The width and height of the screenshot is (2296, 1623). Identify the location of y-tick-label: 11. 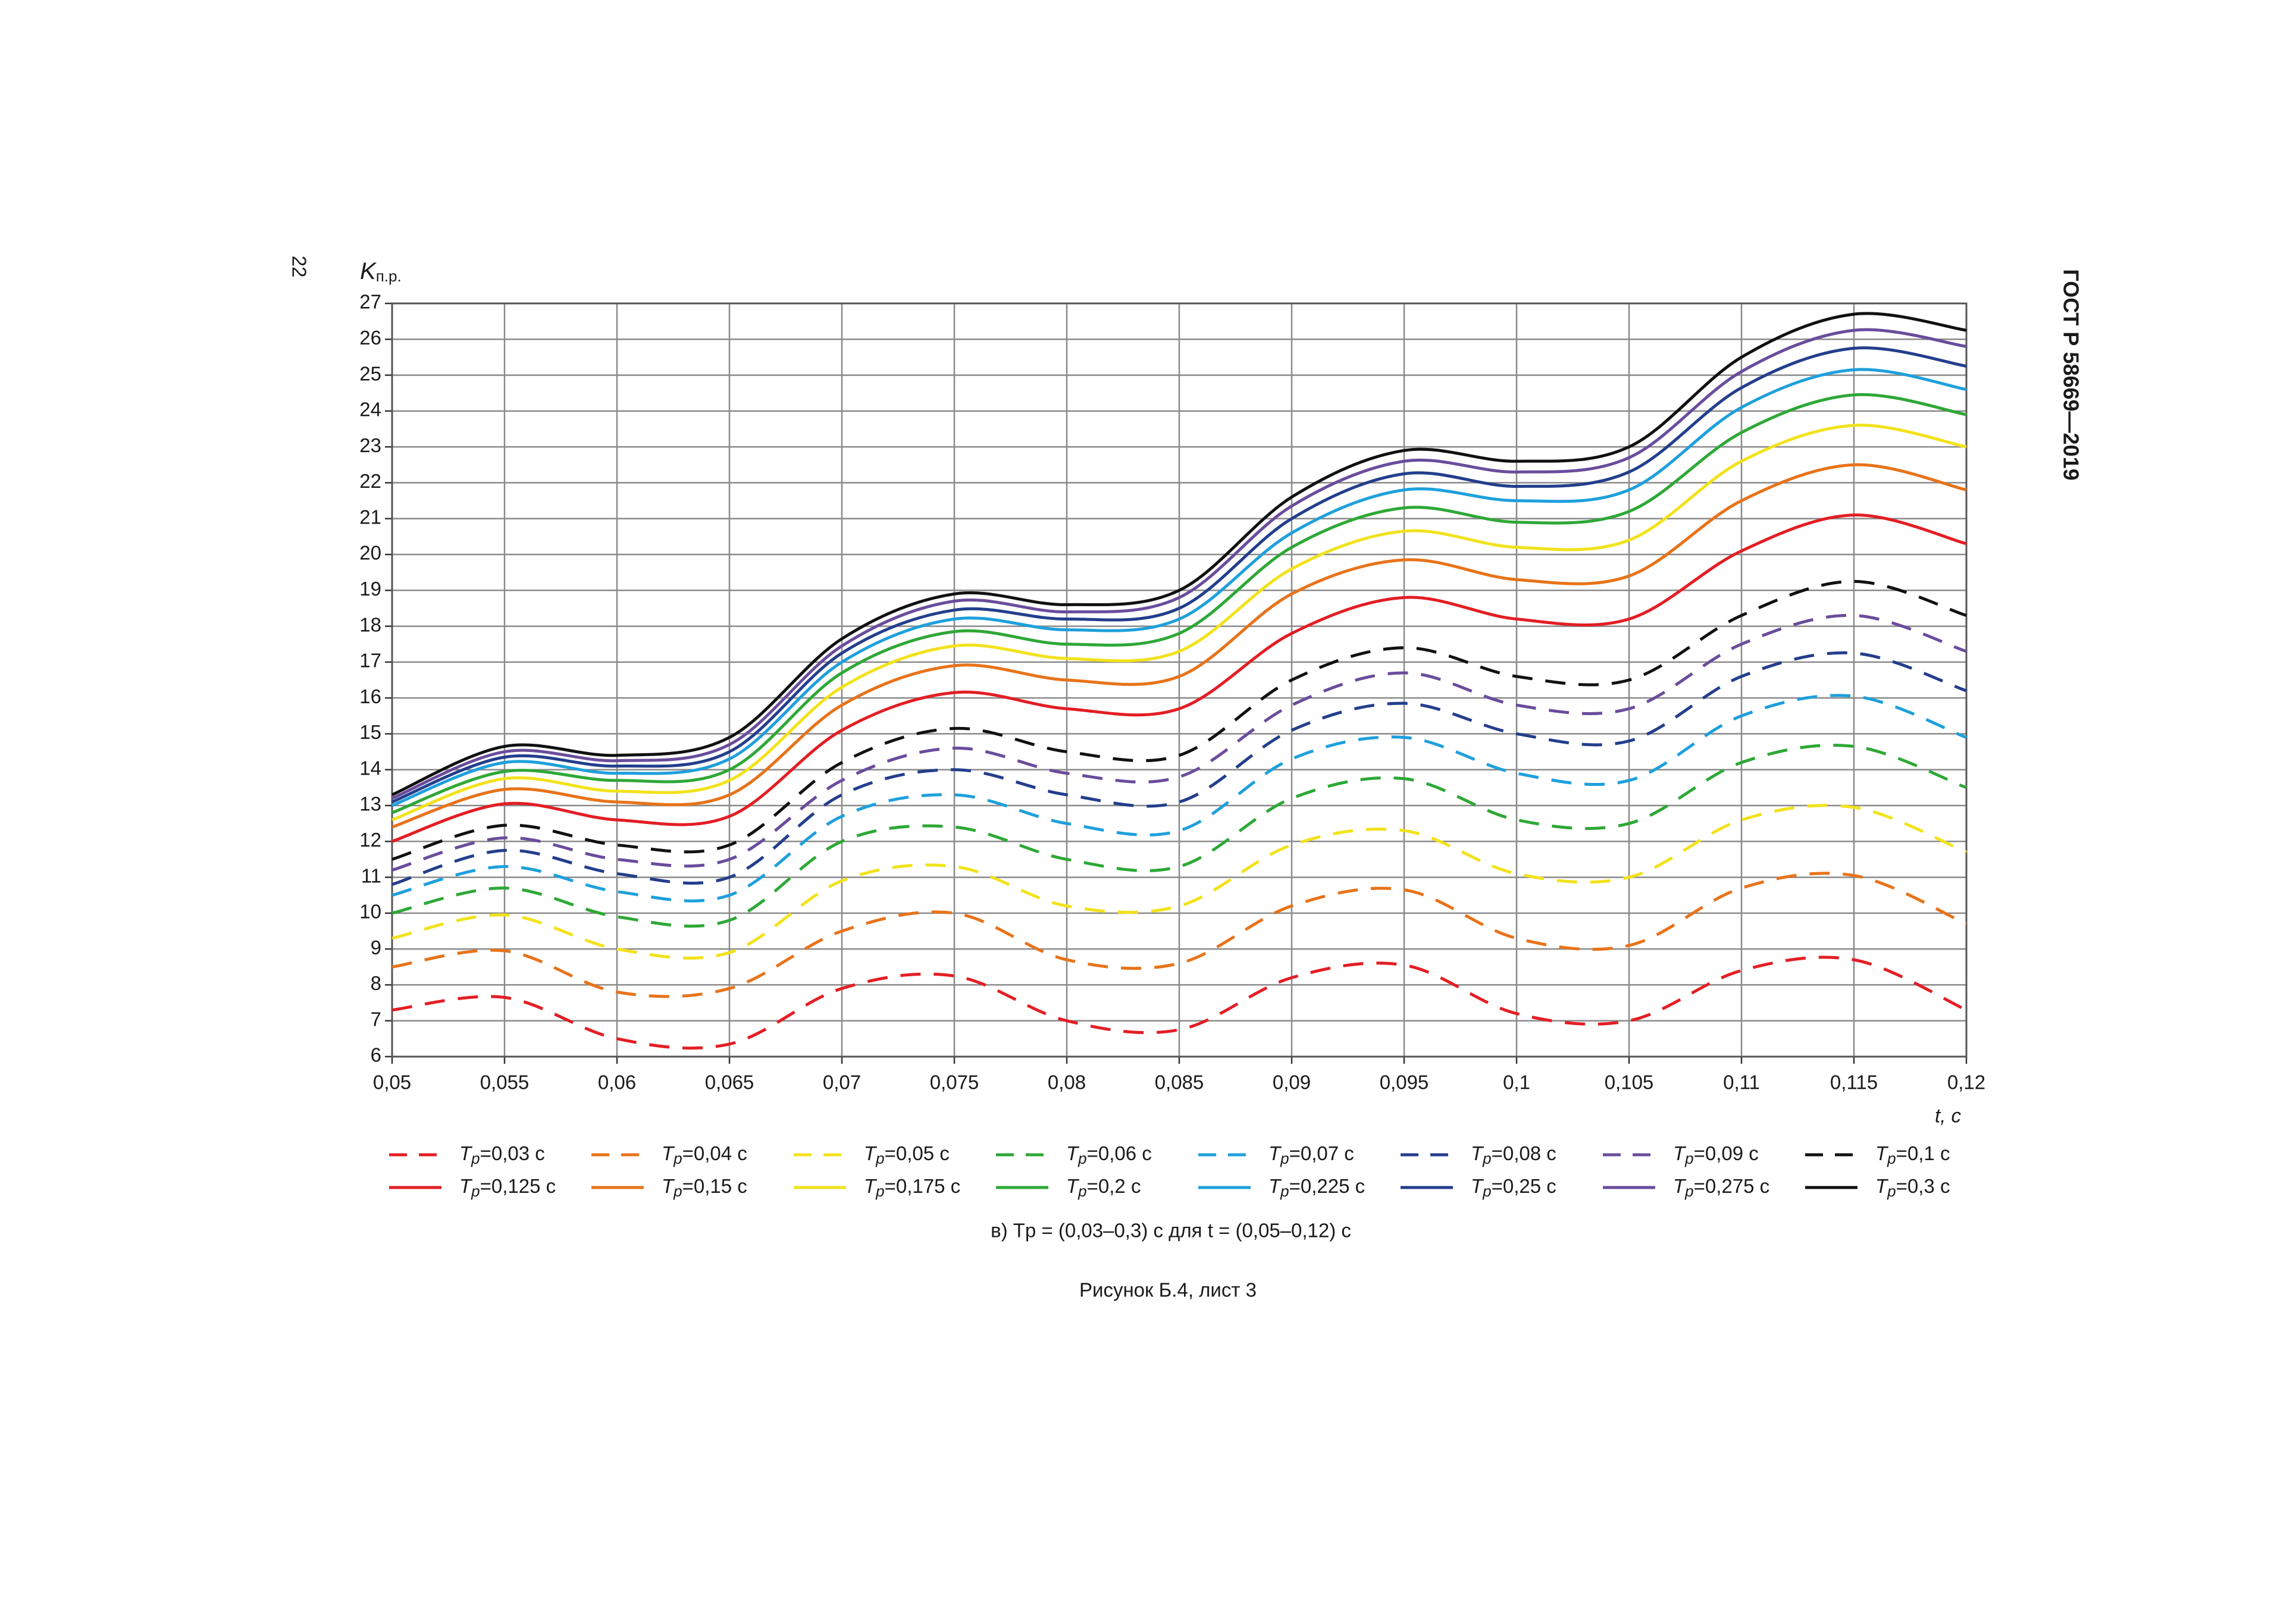
(371, 875).